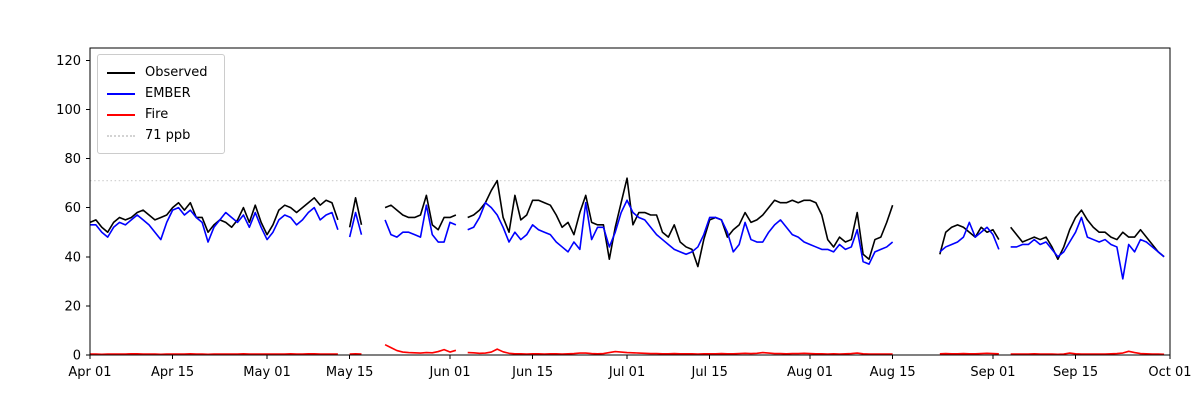 This screenshot has height=400, width=1200. I want to click on x-tick-label: Jul 01, so click(626, 372).